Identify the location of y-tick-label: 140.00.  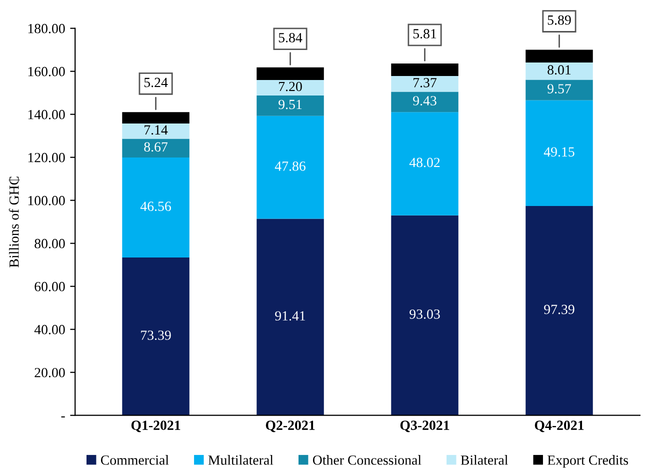
(46, 115).